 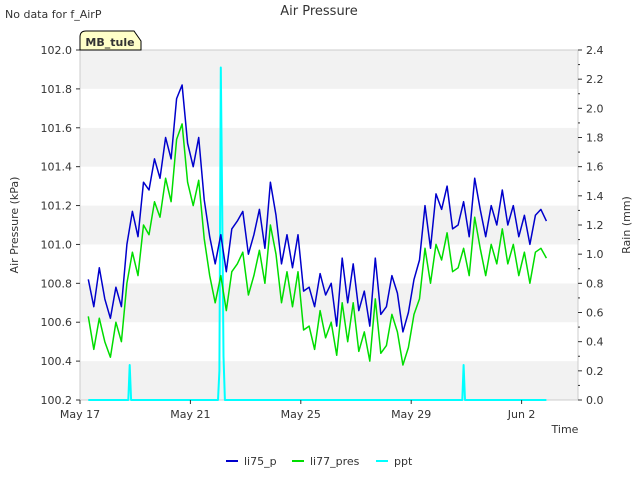 What do you see at coordinates (595, 400) in the screenshot?
I see `y2-tick-label: 0.0` at bounding box center [595, 400].